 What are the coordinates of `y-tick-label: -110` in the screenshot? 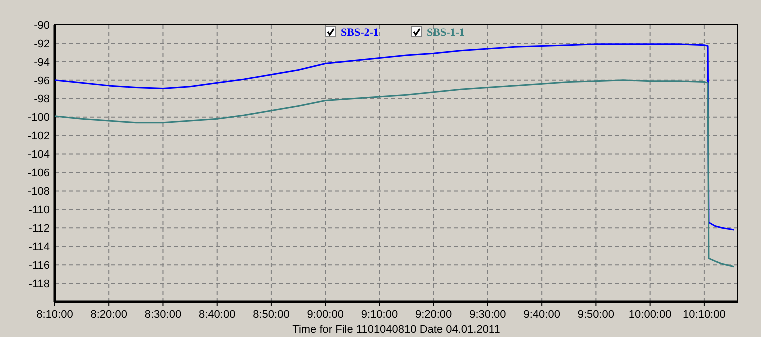 It's located at (39, 210).